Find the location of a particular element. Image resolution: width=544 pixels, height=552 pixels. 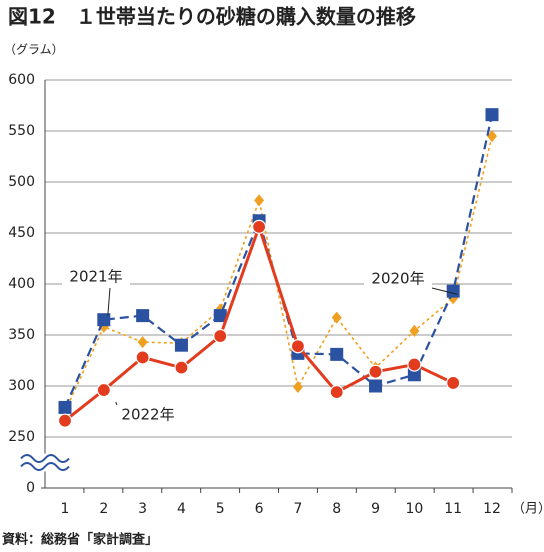

y-tick-label: 300 is located at coordinates (21, 386).